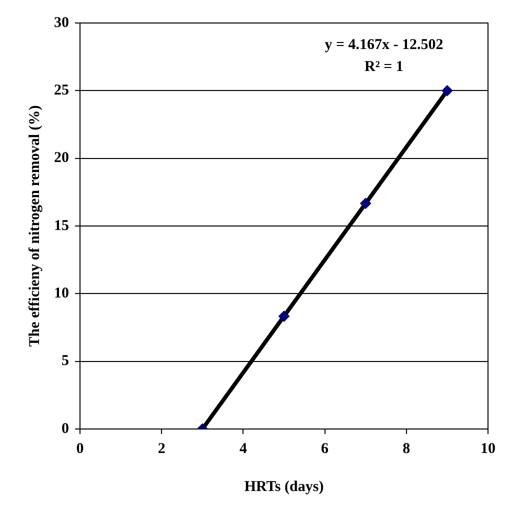  I want to click on x-axis-title: HRTs (days), so click(284, 486).